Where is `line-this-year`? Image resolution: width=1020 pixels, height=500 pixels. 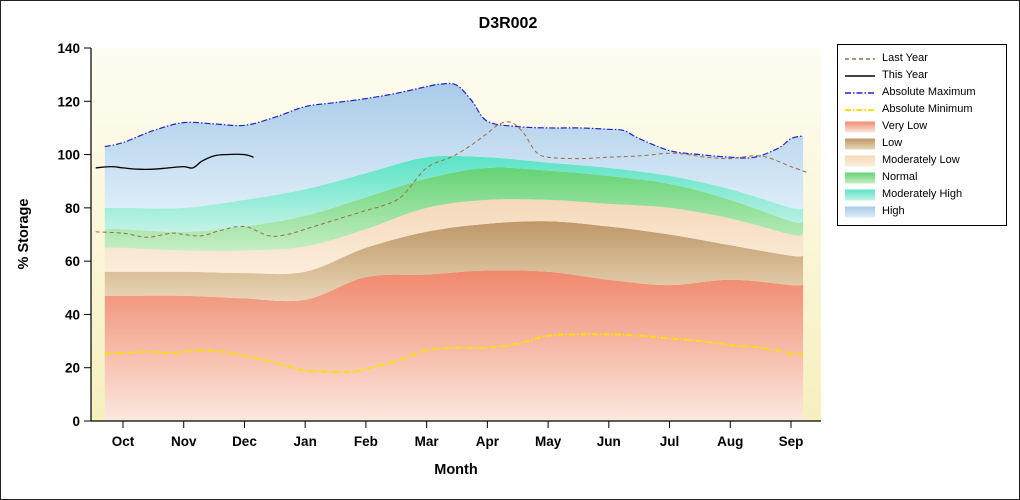 line-this-year is located at coordinates (174, 161).